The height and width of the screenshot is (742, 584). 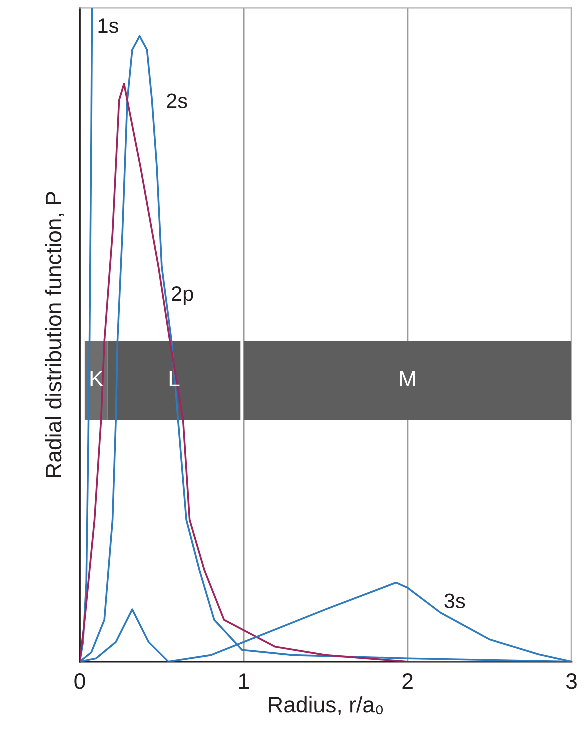 What do you see at coordinates (97, 379) in the screenshot?
I see `band-label: K` at bounding box center [97, 379].